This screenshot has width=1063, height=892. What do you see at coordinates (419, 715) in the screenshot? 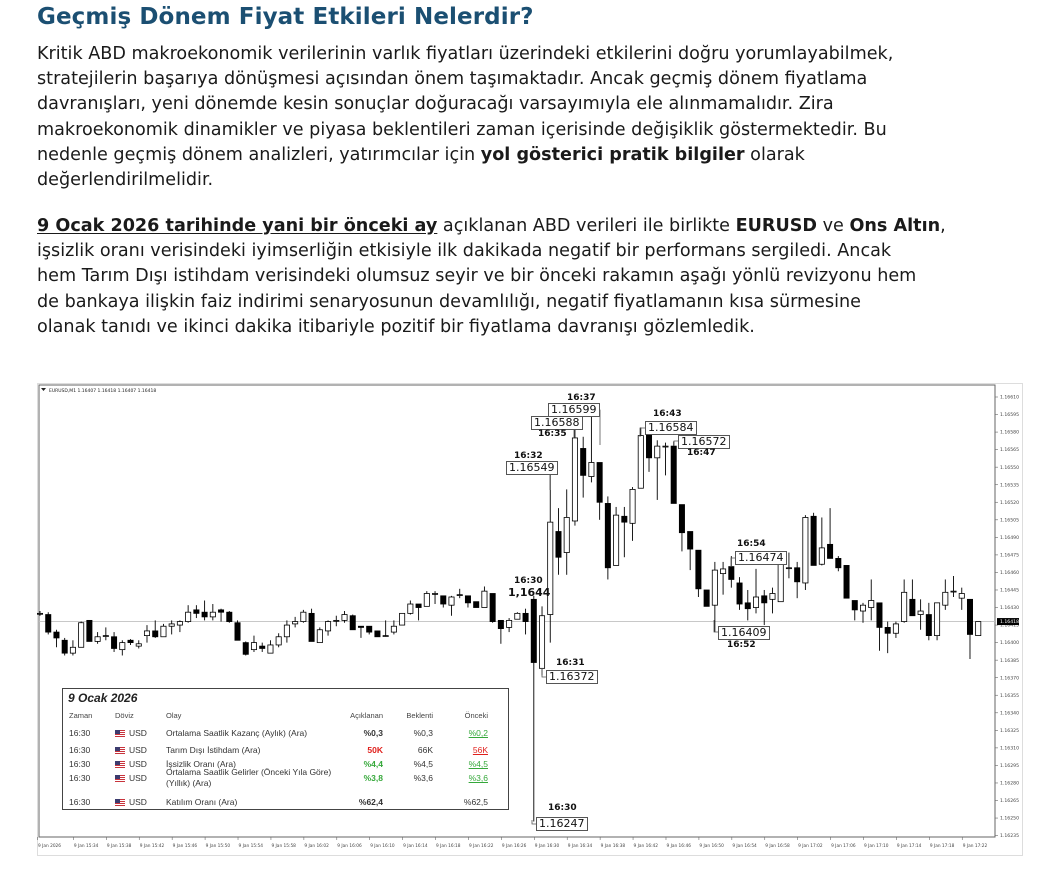
I see `header-forecast: Beklenti` at bounding box center [419, 715].